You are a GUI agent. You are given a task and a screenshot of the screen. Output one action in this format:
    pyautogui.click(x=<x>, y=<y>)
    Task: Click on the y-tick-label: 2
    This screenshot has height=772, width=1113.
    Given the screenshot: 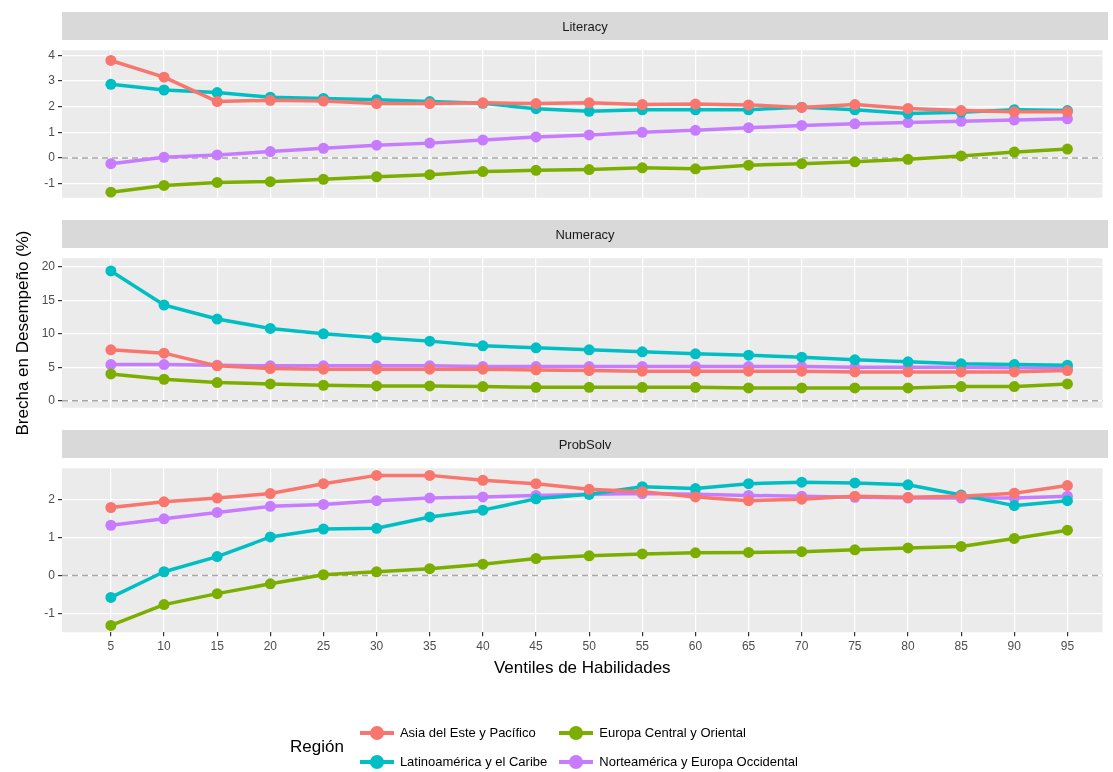 What is the action you would take?
    pyautogui.click(x=52, y=105)
    